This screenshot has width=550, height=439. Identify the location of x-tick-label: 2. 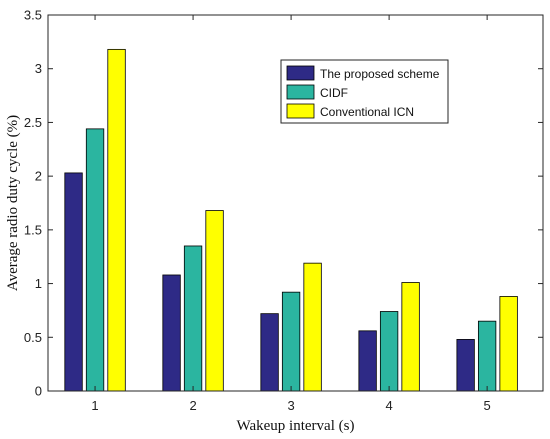
(192, 405).